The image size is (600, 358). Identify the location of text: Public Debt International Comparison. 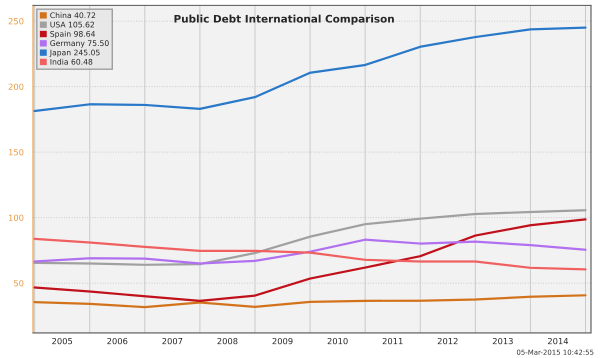
(284, 19).